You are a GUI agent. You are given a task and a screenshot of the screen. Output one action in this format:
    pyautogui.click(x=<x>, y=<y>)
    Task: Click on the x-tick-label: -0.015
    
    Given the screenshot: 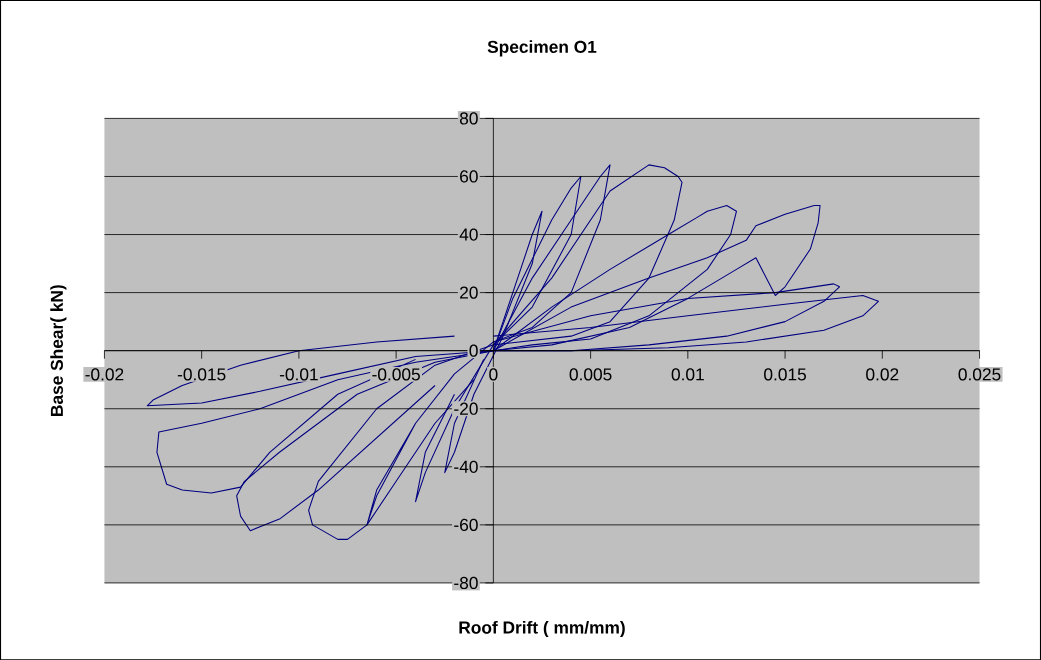 What is the action you would take?
    pyautogui.click(x=201, y=374)
    